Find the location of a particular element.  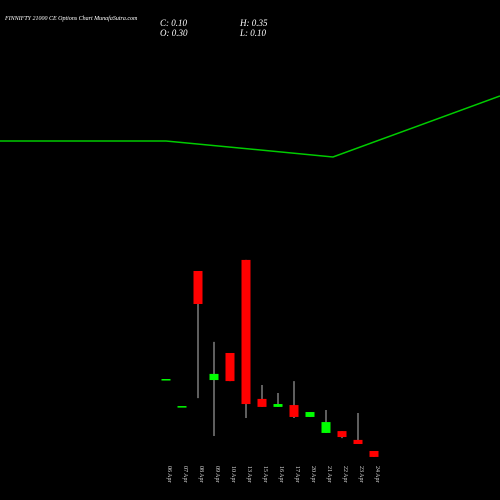

x-tick-label: 10 Apr is located at coordinates (233, 474).